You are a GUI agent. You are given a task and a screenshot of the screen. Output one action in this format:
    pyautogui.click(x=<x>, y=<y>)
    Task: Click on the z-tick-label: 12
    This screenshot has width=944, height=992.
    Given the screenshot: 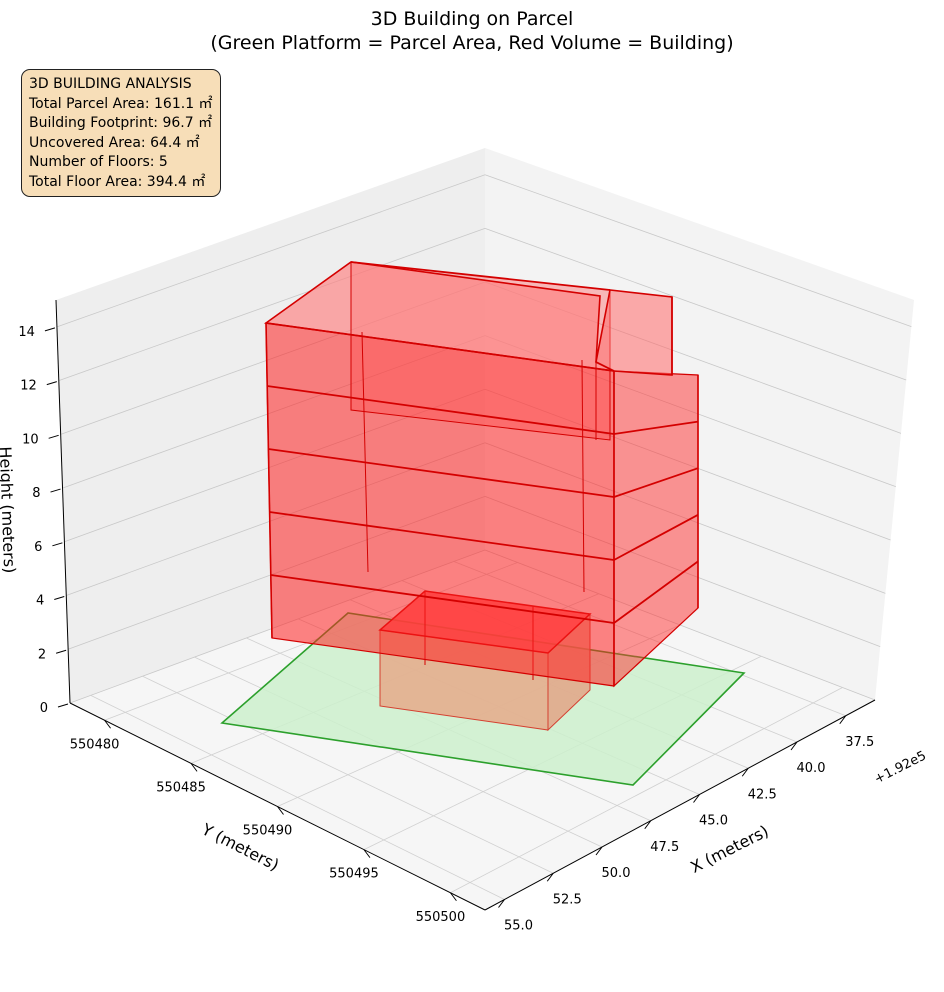 What is the action you would take?
    pyautogui.click(x=28, y=386)
    